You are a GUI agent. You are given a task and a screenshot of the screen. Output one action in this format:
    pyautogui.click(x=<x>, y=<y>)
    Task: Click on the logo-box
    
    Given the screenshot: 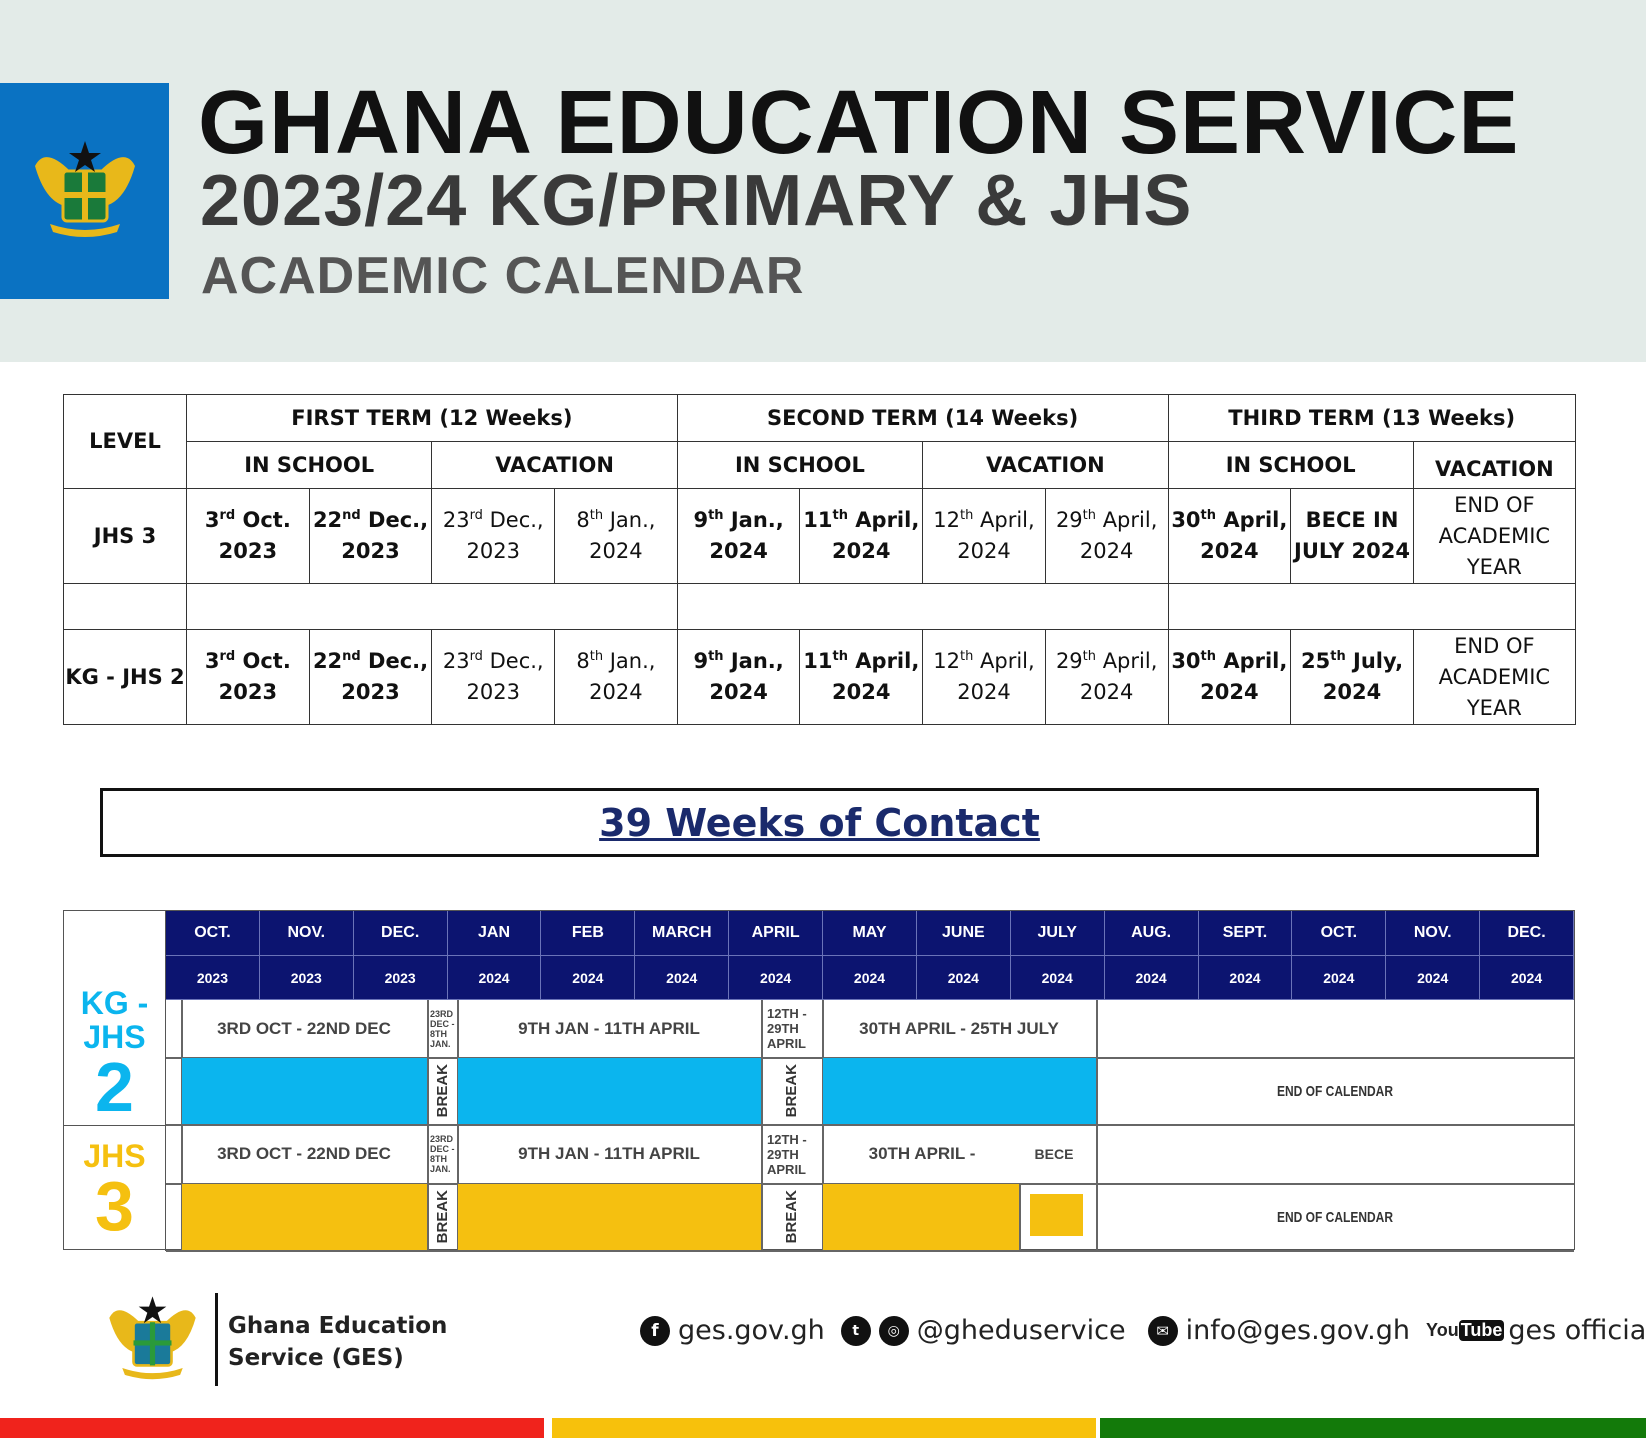 What is the action you would take?
    pyautogui.click(x=84, y=191)
    